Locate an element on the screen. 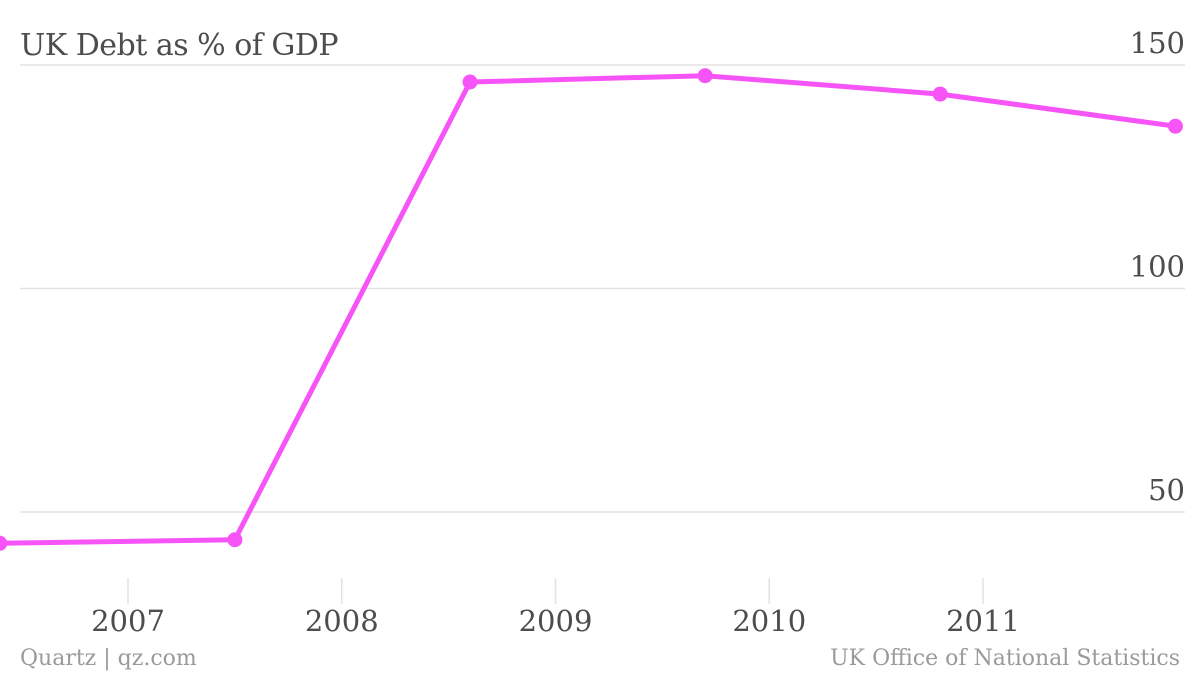 The height and width of the screenshot is (676, 1200). chart-title: UK Debt as % of GDP is located at coordinates (179, 45).